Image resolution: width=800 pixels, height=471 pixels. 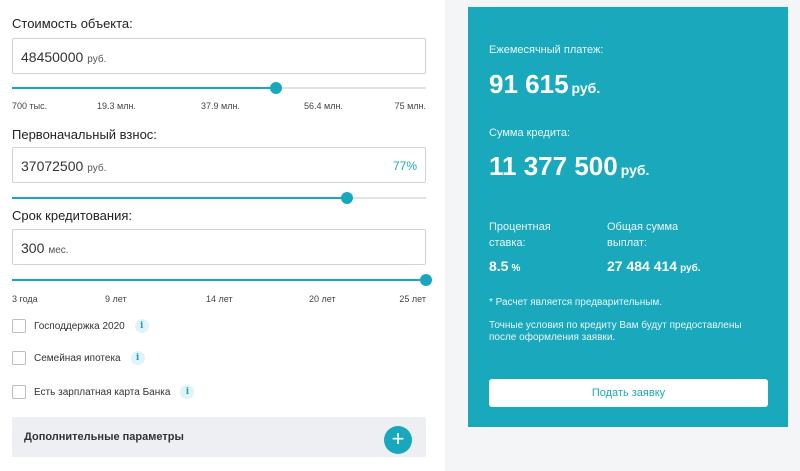 I want to click on loan-amount-wrap: 11 377 500 руб., so click(x=569, y=166).